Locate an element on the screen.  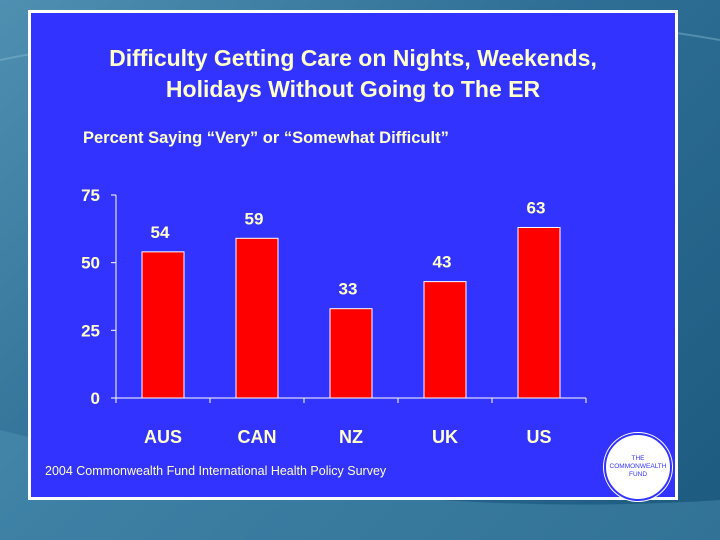
bar-uk is located at coordinates (445, 340).